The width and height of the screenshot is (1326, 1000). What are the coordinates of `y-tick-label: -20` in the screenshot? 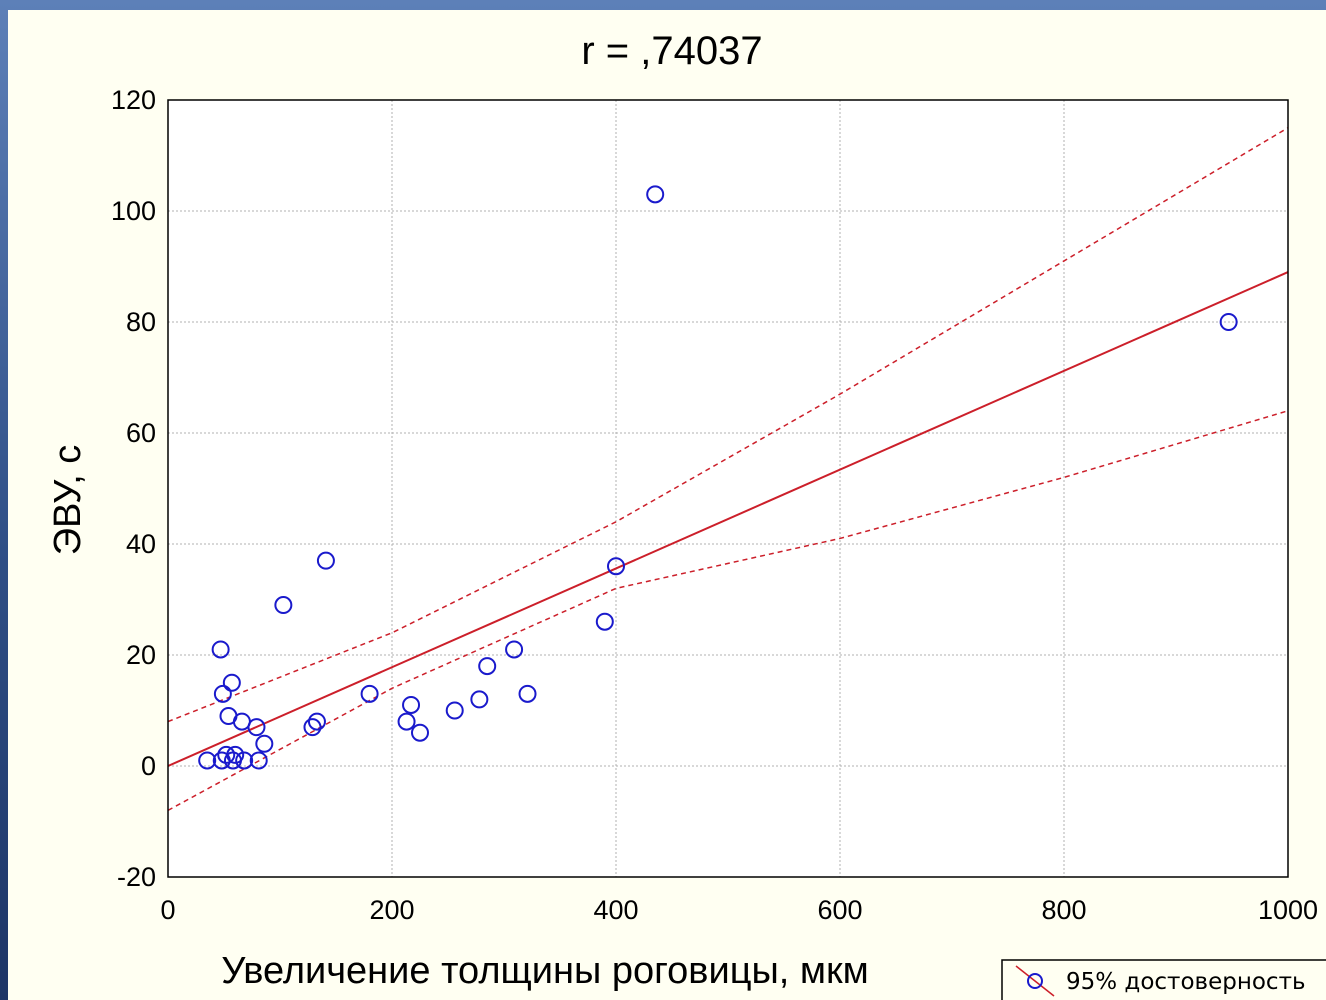 It's located at (136, 877).